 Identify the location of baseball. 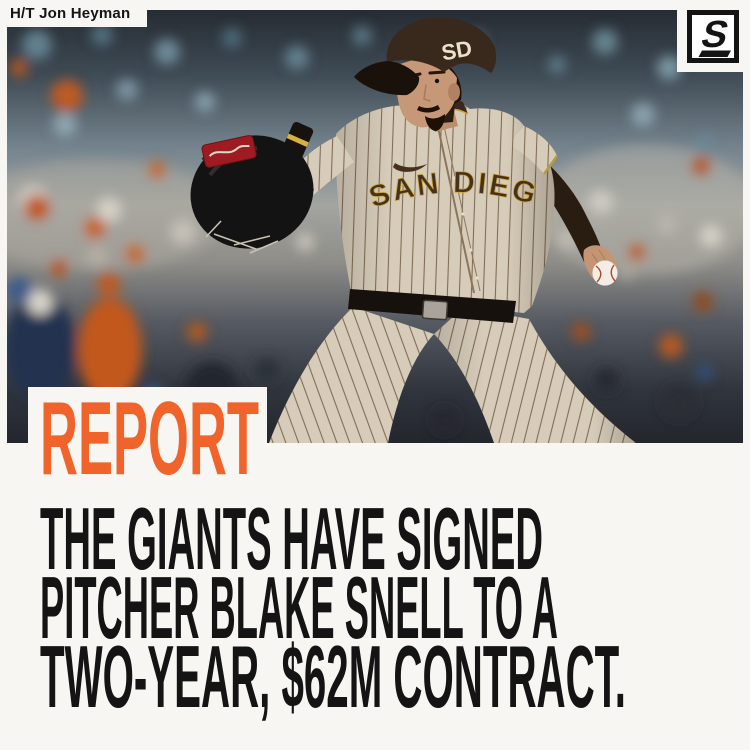
(605, 273).